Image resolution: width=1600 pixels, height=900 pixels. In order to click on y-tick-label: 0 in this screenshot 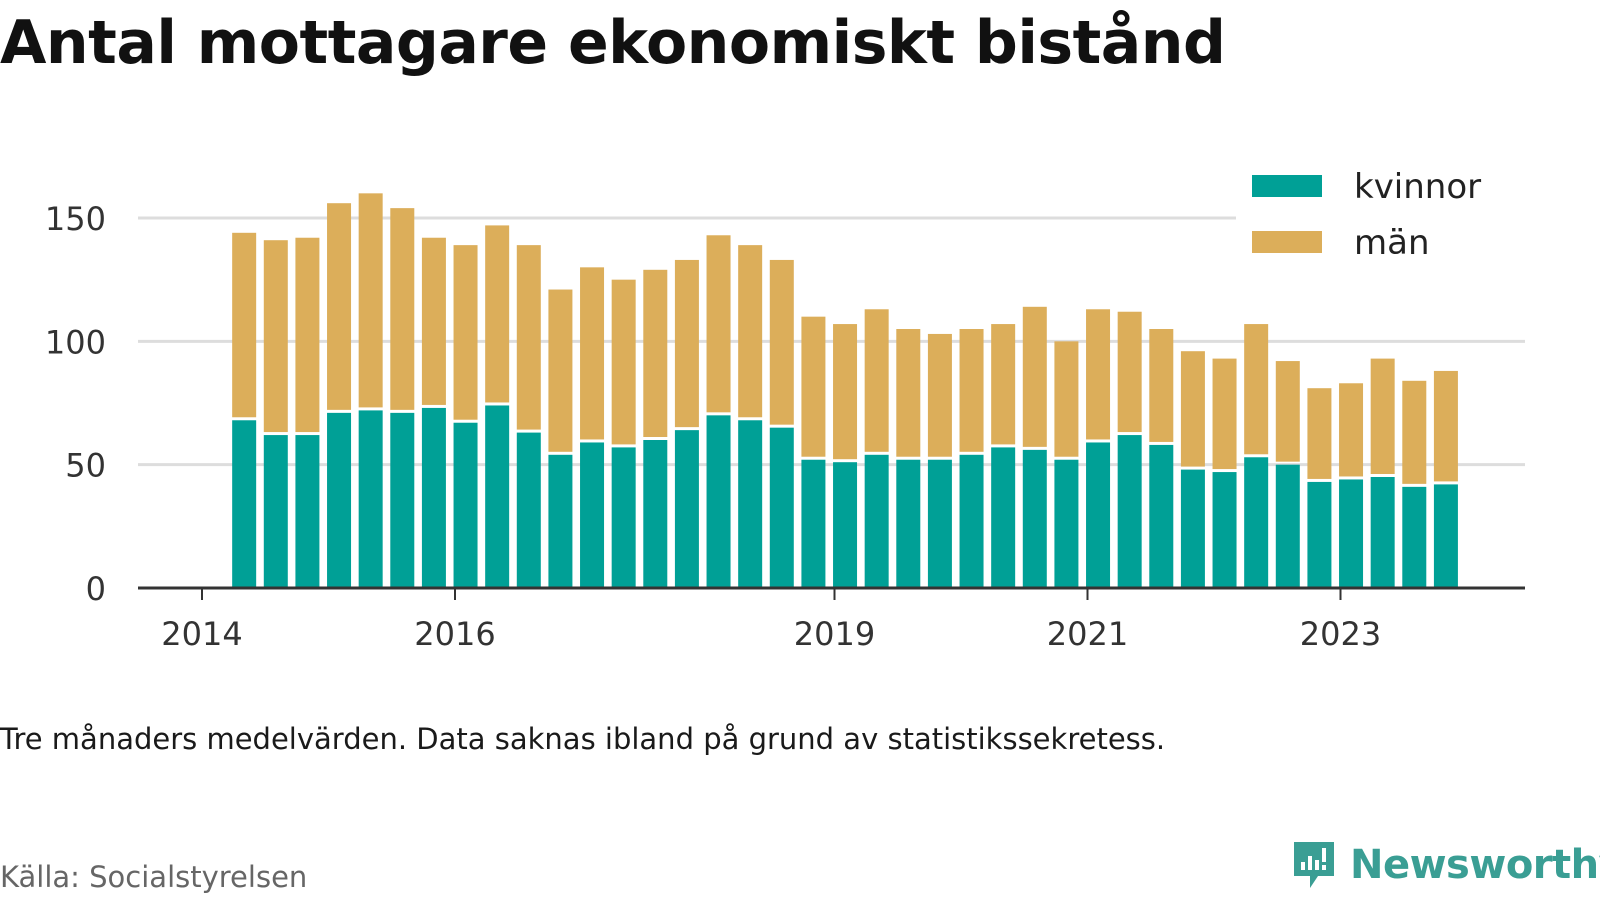, I will do `click(96, 589)`.